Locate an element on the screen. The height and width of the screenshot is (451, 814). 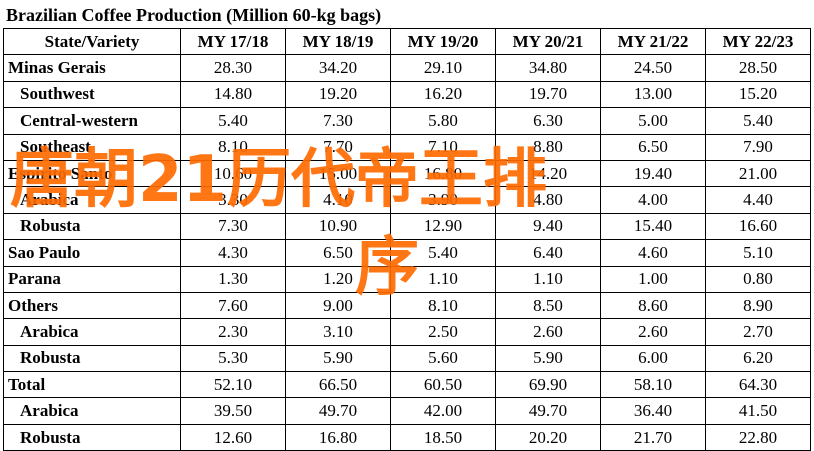
value-cell: 3.30 is located at coordinates (233, 200).